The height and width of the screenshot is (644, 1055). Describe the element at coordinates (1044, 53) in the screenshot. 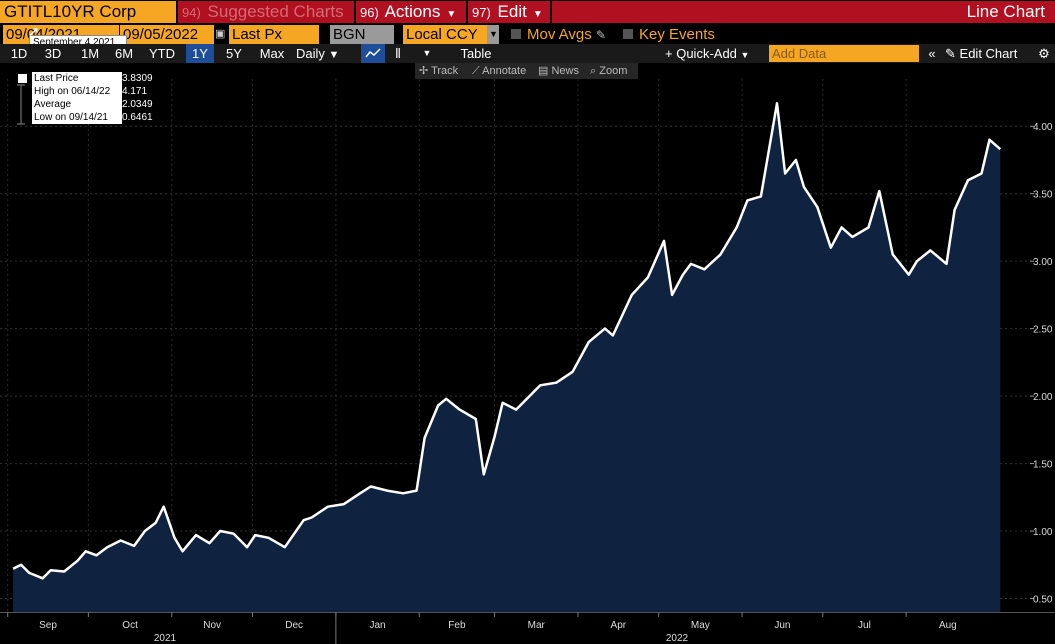

I see `gear-icon: ⚙` at that location.